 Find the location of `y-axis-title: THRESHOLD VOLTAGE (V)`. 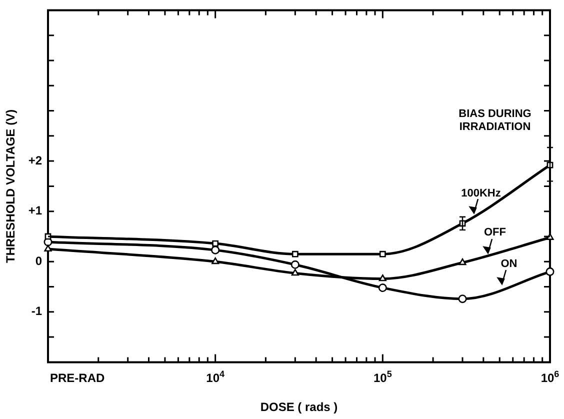

y-axis-title: THRESHOLD VOLTAGE (V) is located at coordinates (11, 186).